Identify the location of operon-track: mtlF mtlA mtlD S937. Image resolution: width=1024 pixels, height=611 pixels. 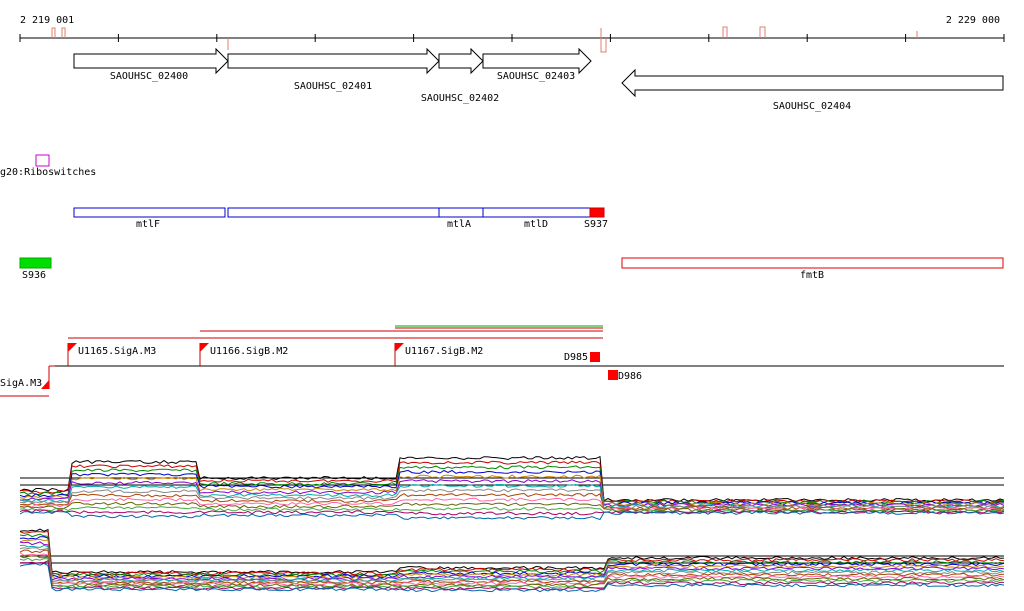
(340, 218).